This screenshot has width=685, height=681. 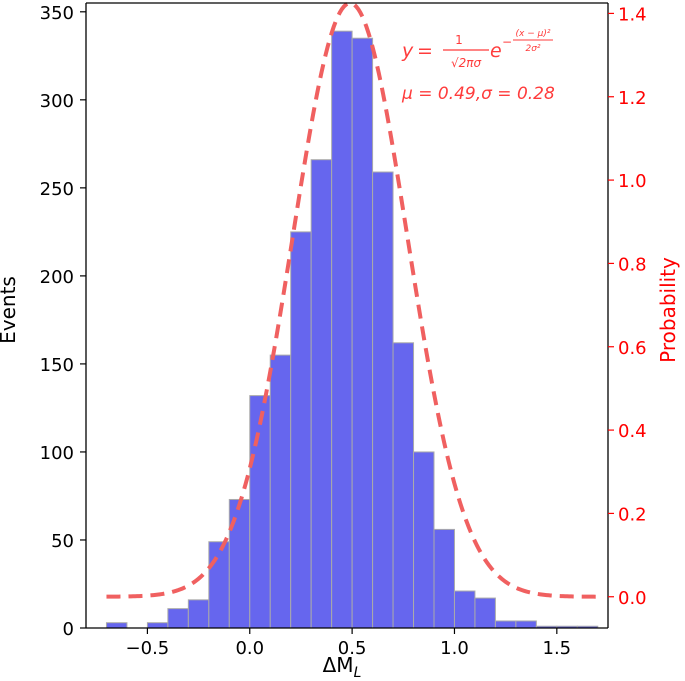 What do you see at coordinates (249, 648) in the screenshot?
I see `x-tick-label: 0.0` at bounding box center [249, 648].